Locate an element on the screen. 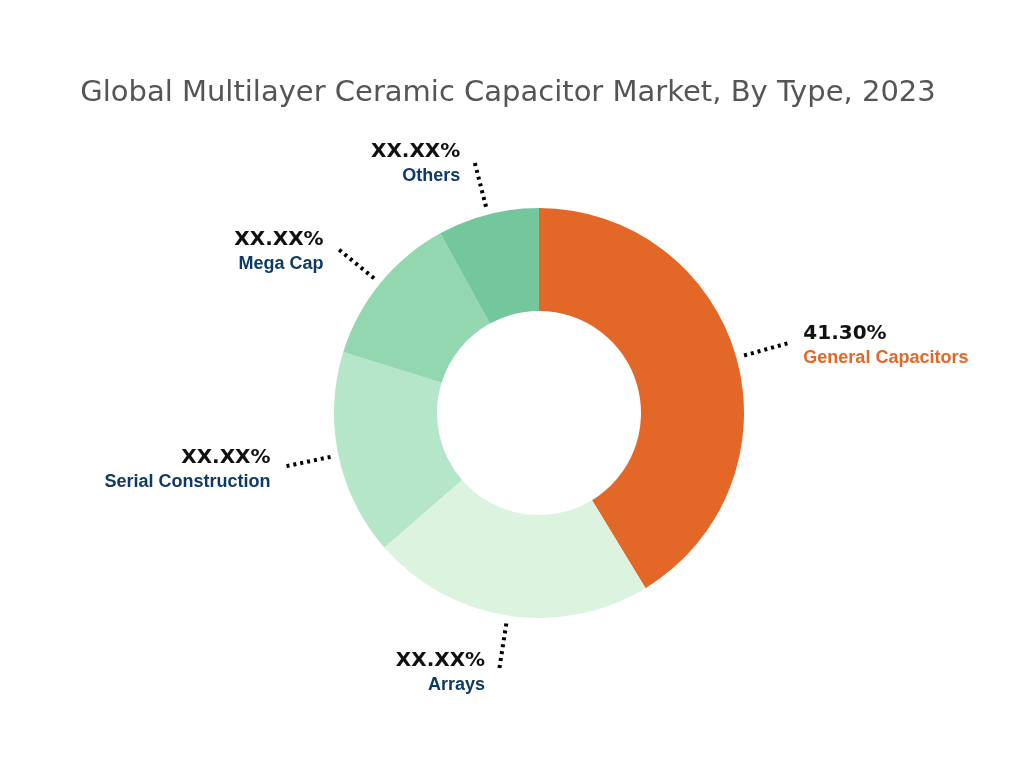 The width and height of the screenshot is (1024, 768). slice-label: Arrays is located at coordinates (457, 683).